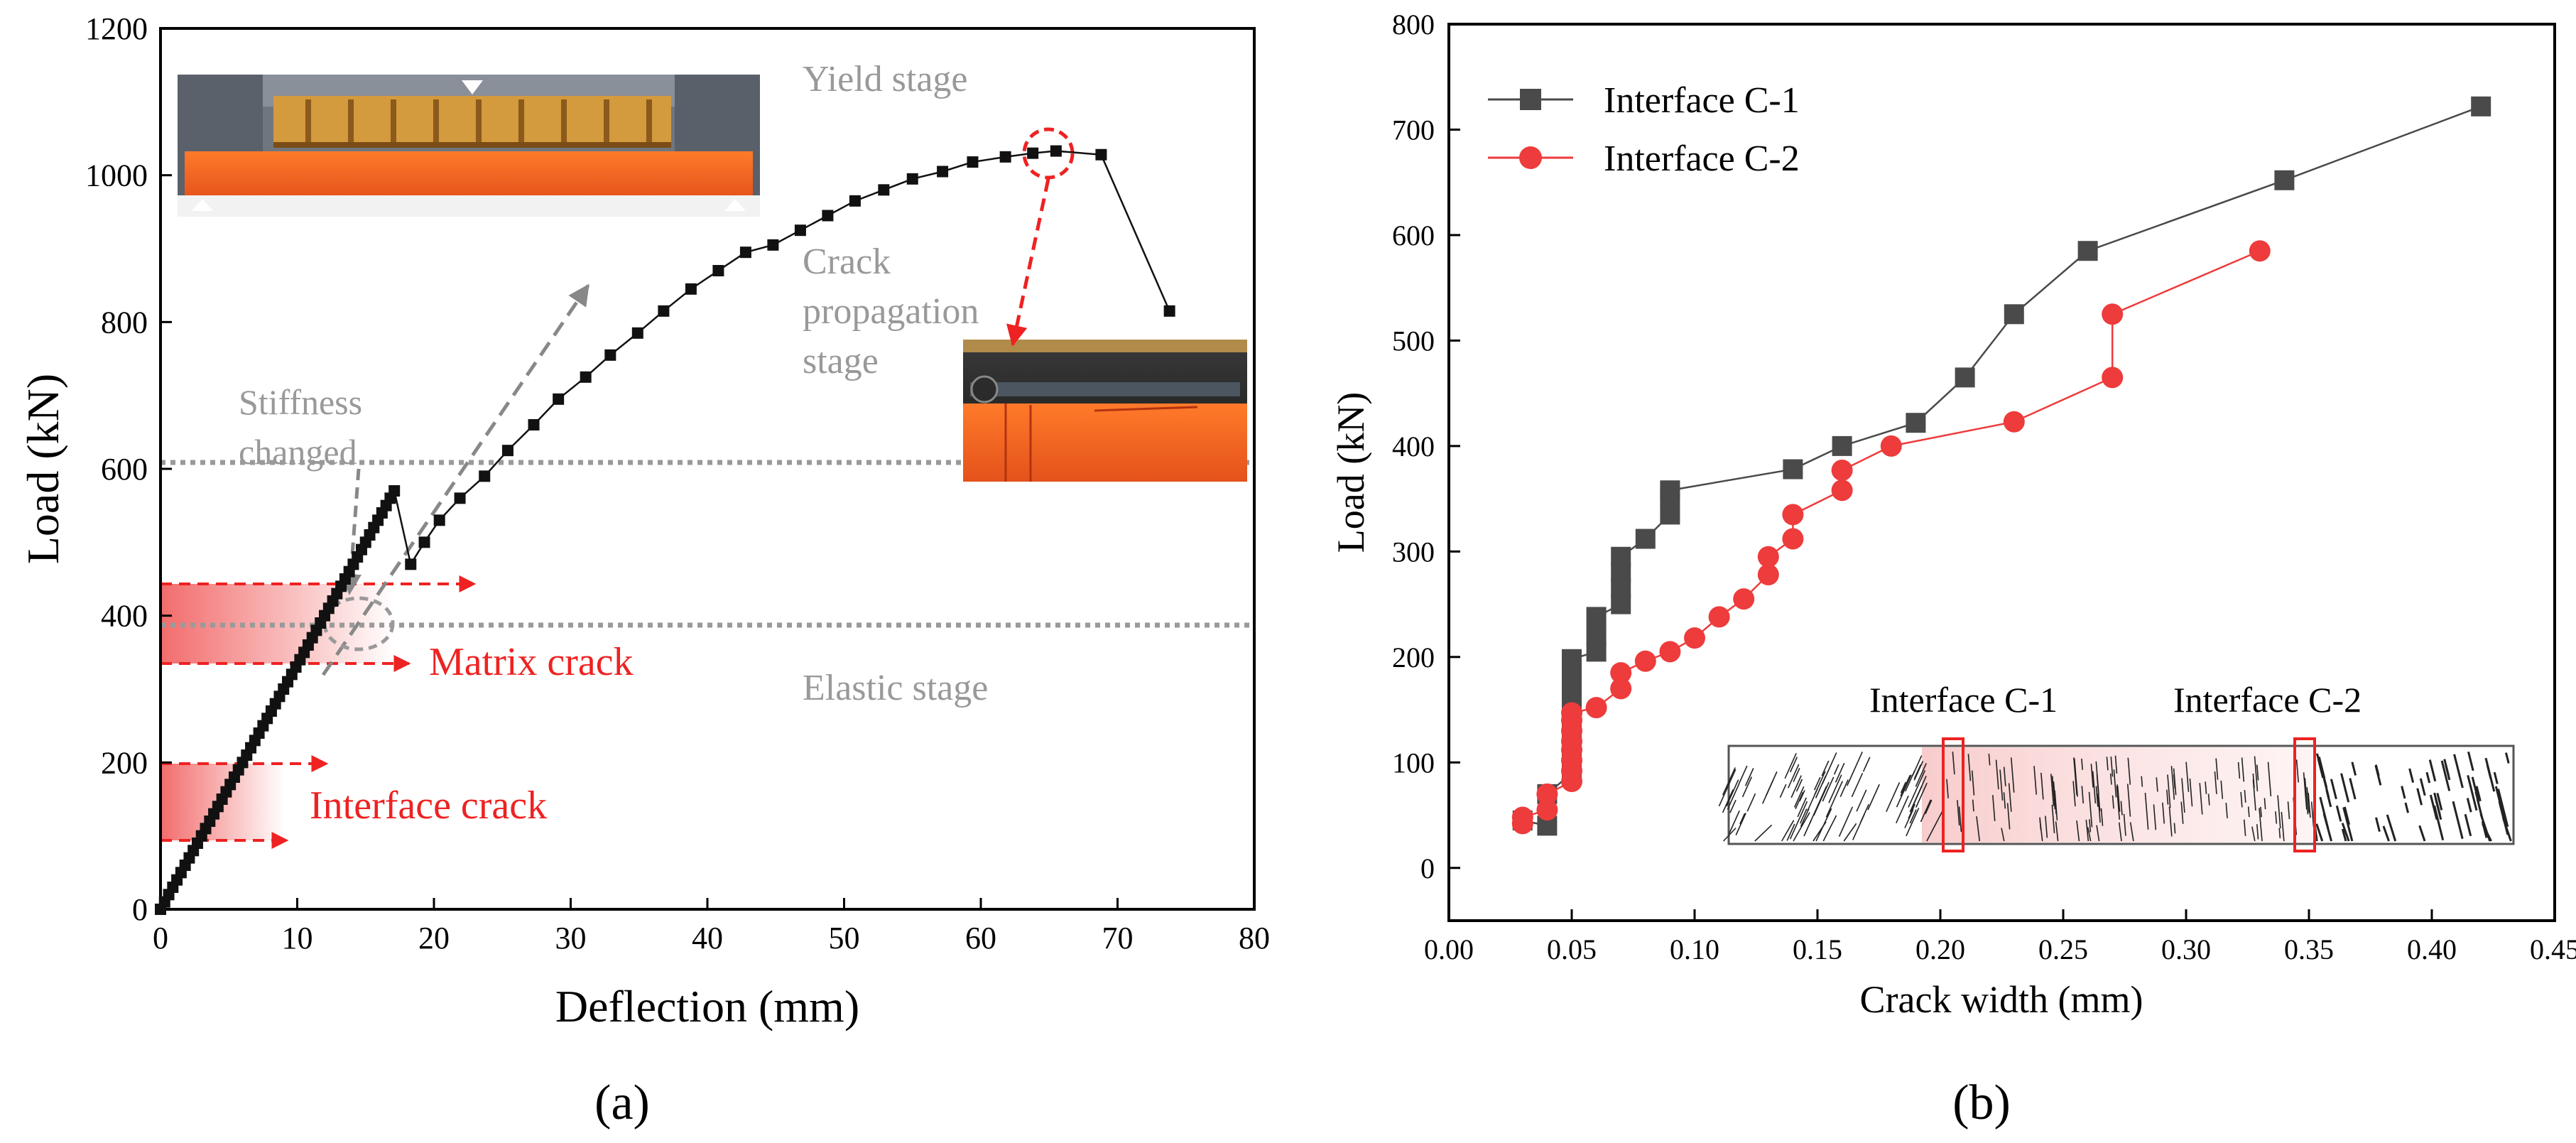 The image size is (2576, 1143). What do you see at coordinates (161, 938) in the screenshot?
I see `x-tick-label-a: 0` at bounding box center [161, 938].